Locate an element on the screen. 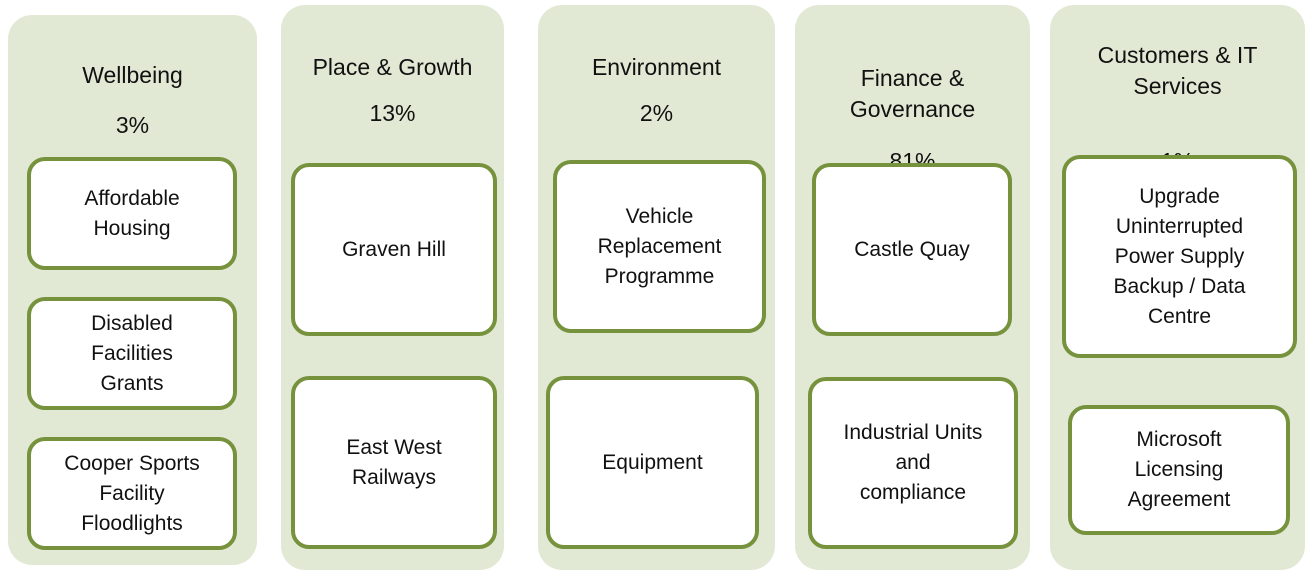 Image resolution: width=1311 pixels, height=572 pixels. item-box: Industrial Units and compliance is located at coordinates (913, 463).